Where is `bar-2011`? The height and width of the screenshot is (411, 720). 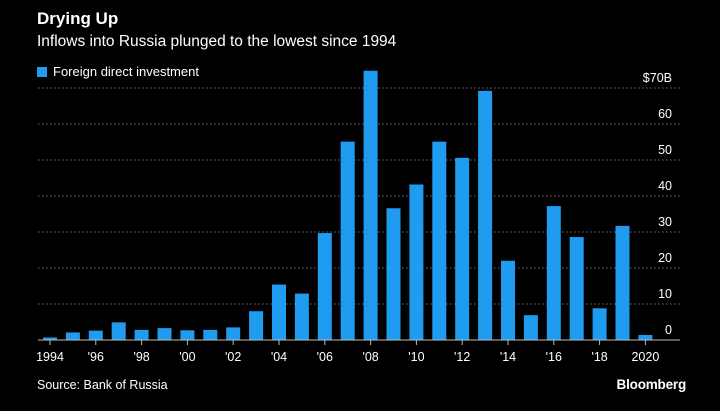 bar-2011 is located at coordinates (439, 240).